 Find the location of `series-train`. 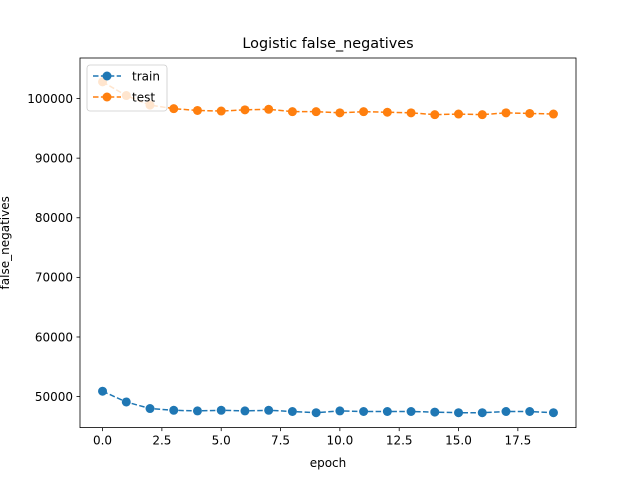

series-train is located at coordinates (328, 402).